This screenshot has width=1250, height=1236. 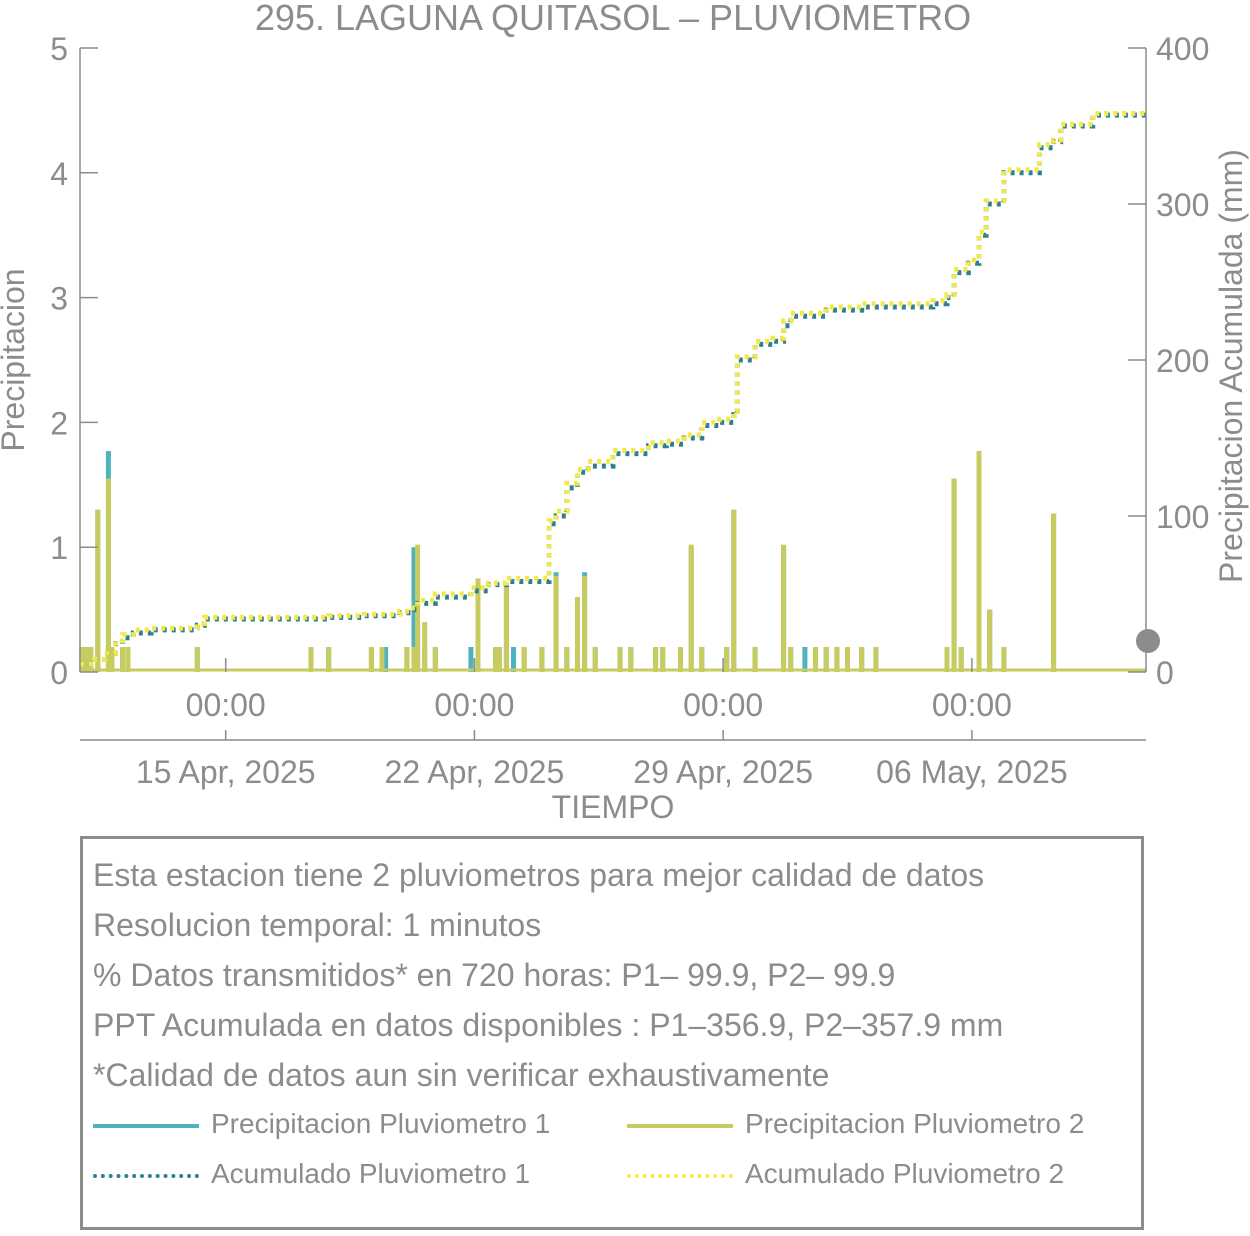 I want to click on chart-title: 295. LAGUNA QUITASOL – PLUVIOMETRO, so click(x=613, y=19).